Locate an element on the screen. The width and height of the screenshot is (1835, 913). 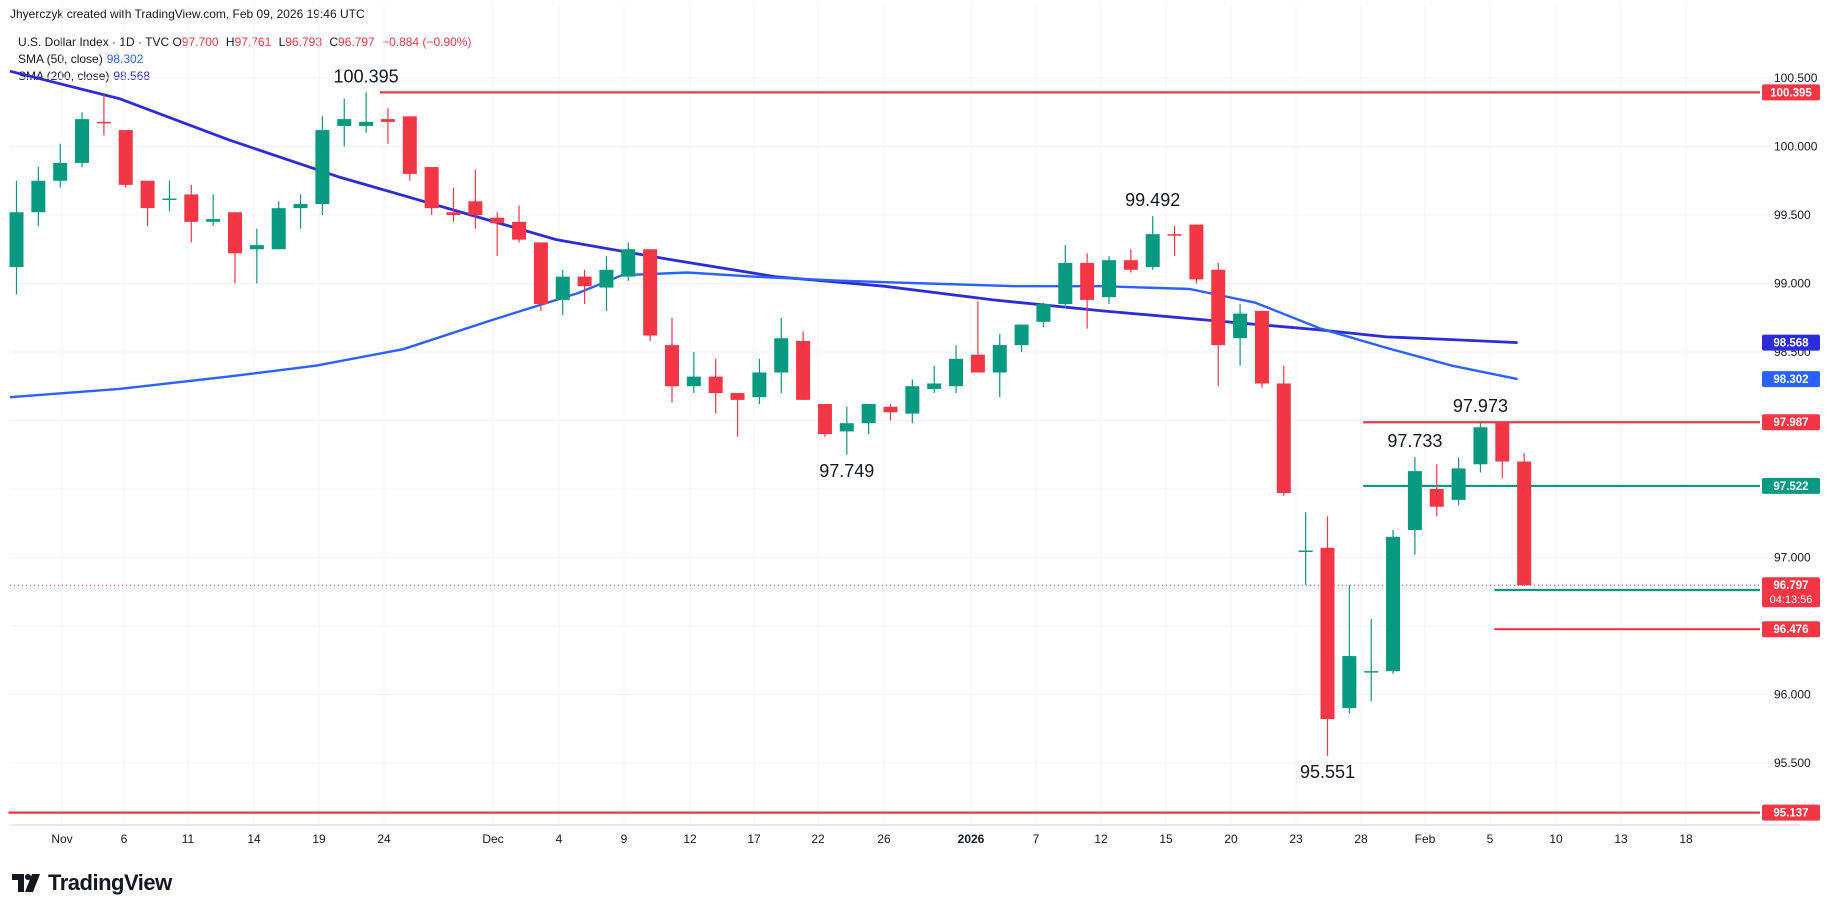
y-tick-label: 99.000 is located at coordinates (1792, 283).